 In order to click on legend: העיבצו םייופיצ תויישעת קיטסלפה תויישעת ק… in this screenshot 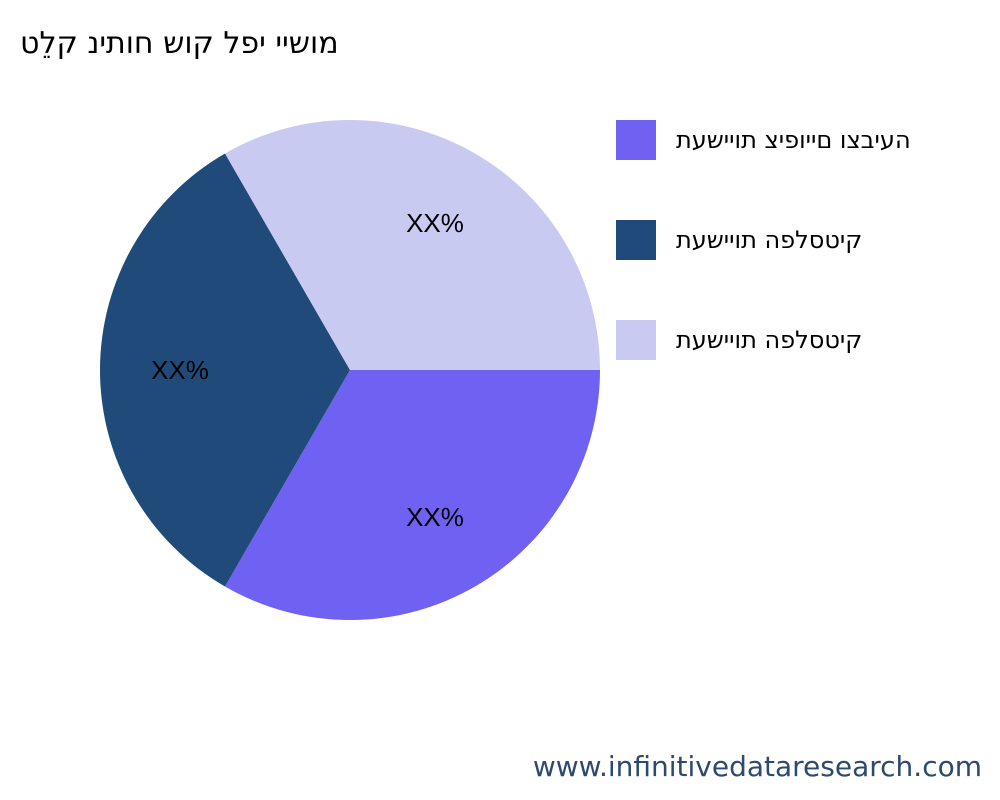, I will do `click(808, 270)`.